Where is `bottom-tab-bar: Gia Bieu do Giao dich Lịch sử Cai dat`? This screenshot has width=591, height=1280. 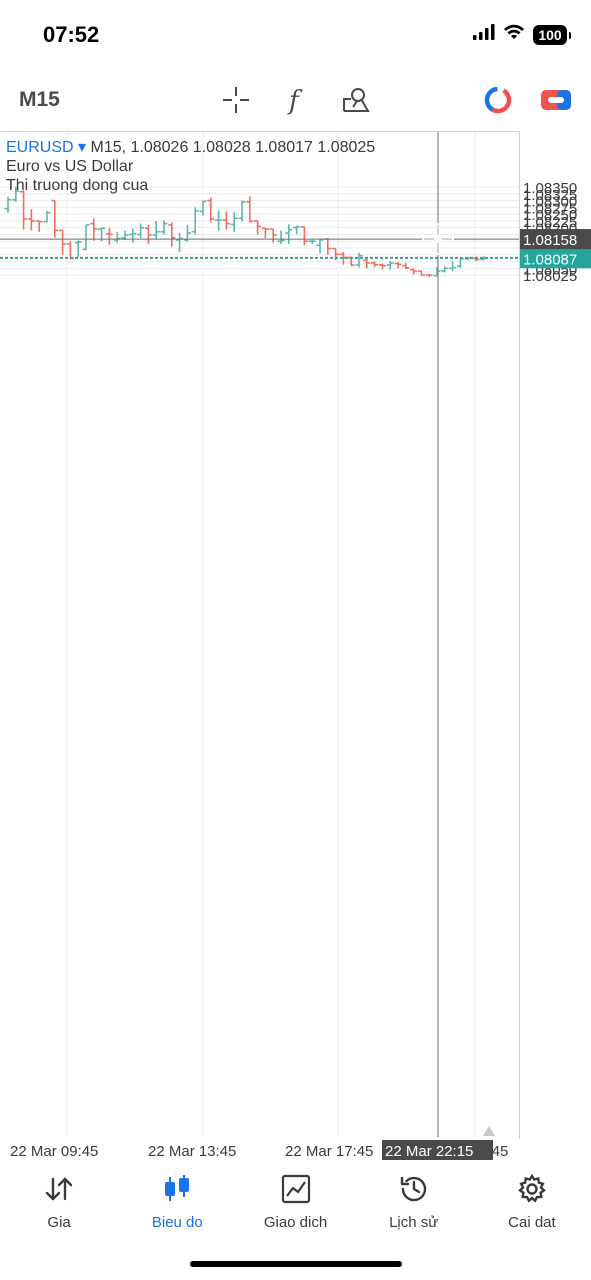 bottom-tab-bar: Gia Bieu do Giao dich Lịch sử Cai dat is located at coordinates (295, 1205).